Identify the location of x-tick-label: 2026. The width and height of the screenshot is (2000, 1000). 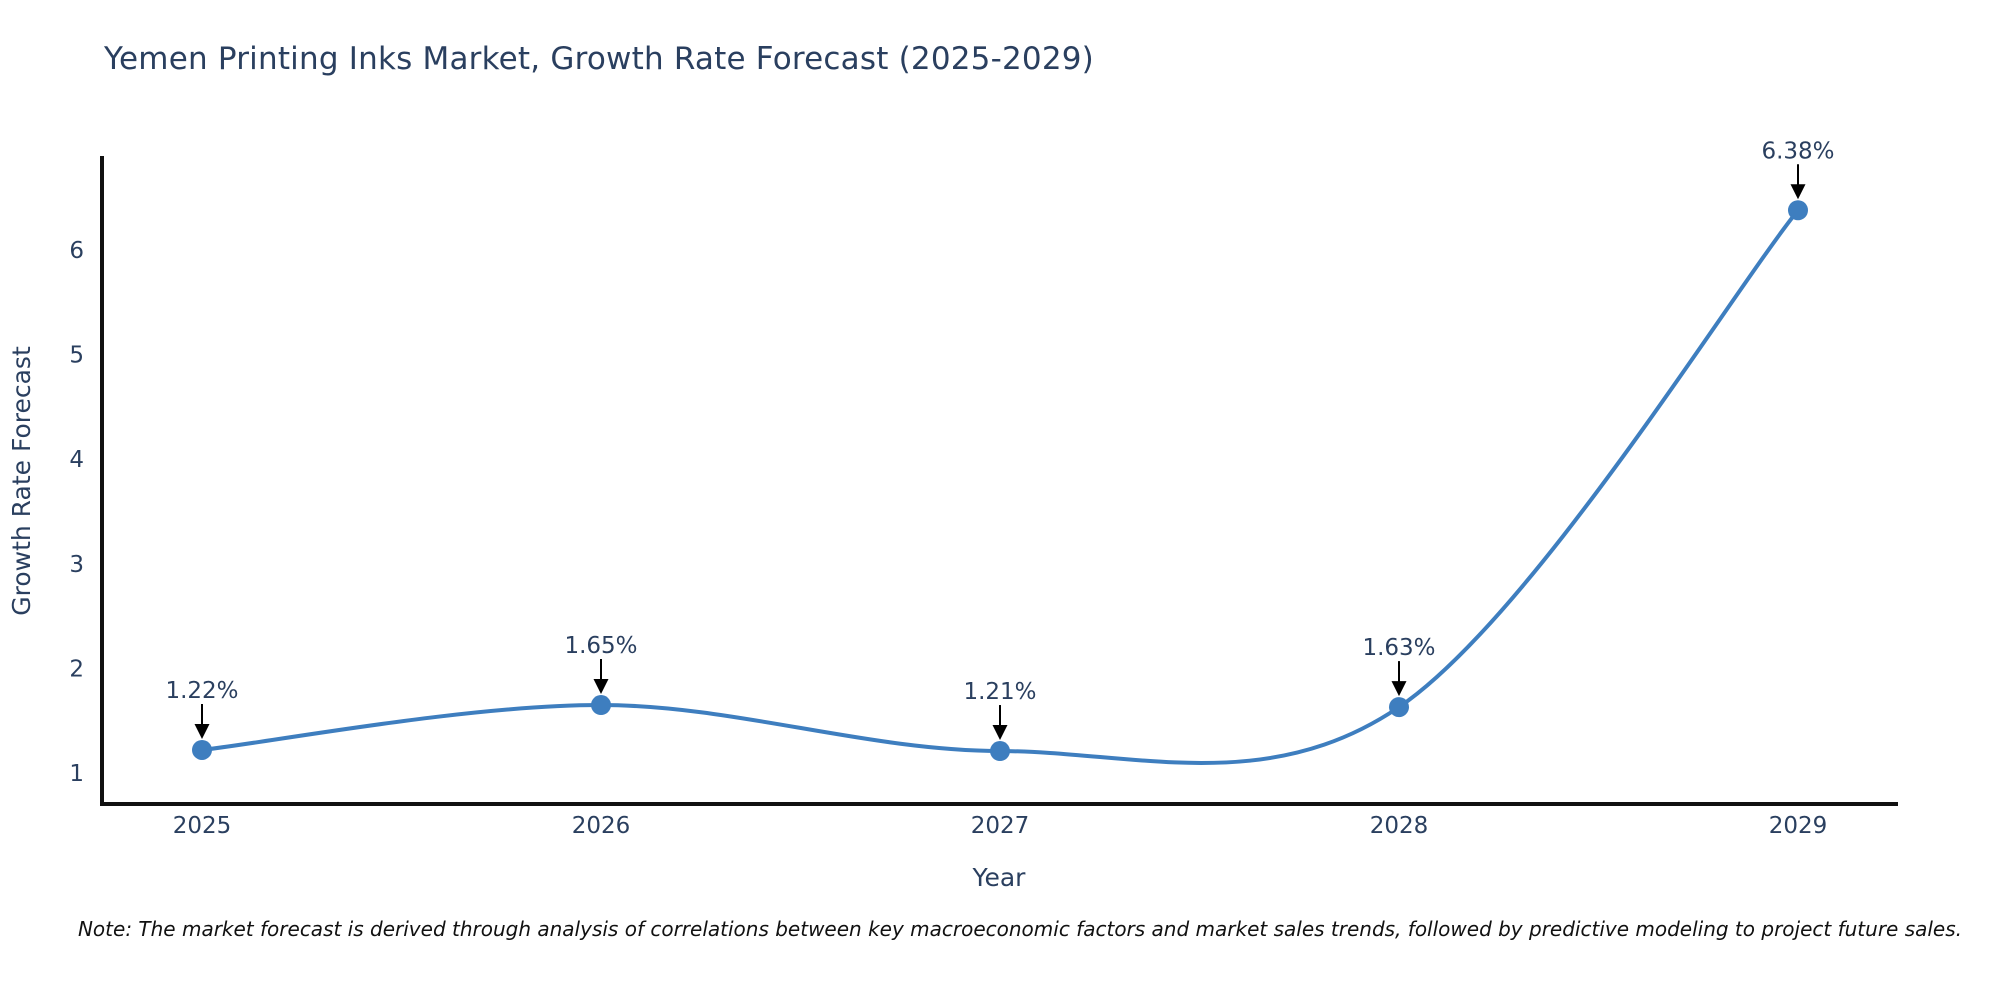
(601, 826).